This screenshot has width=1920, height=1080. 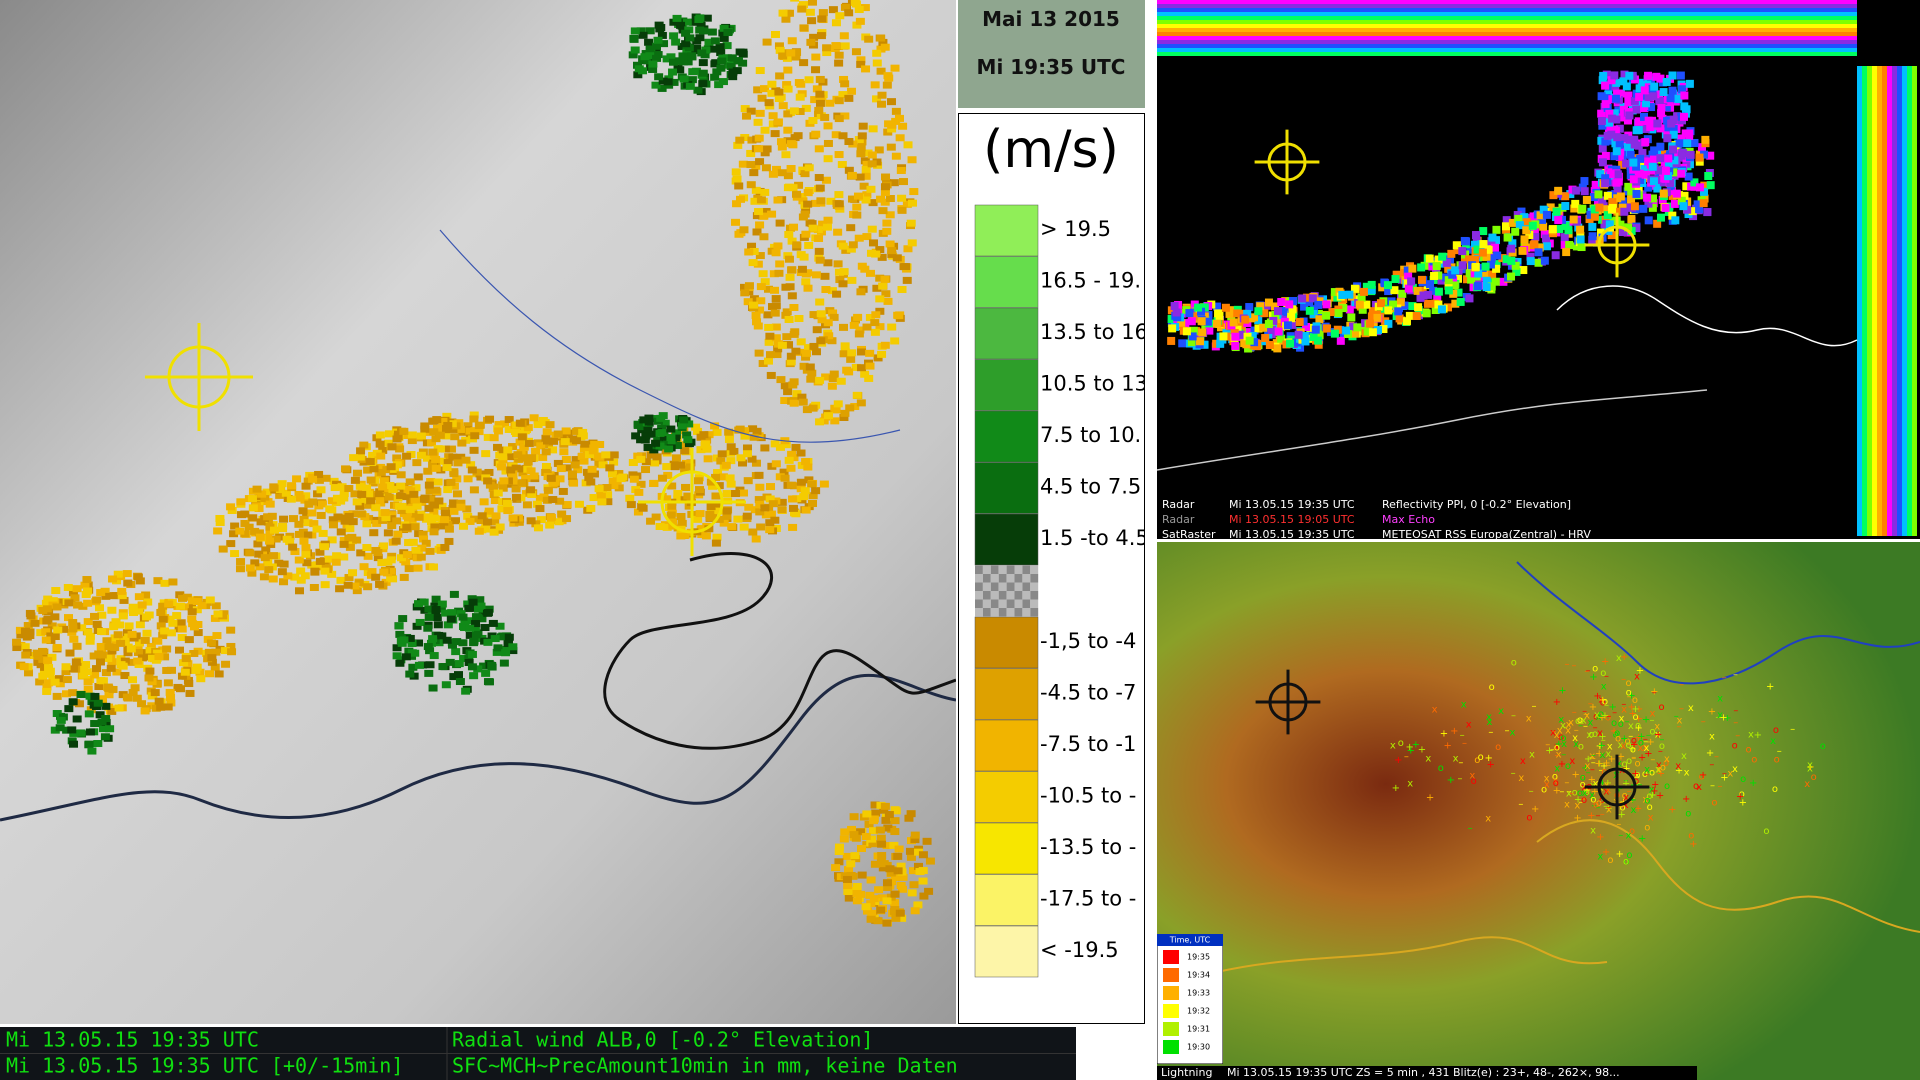 I want to click on lightning-time: 19:34, so click(x=1198, y=975).